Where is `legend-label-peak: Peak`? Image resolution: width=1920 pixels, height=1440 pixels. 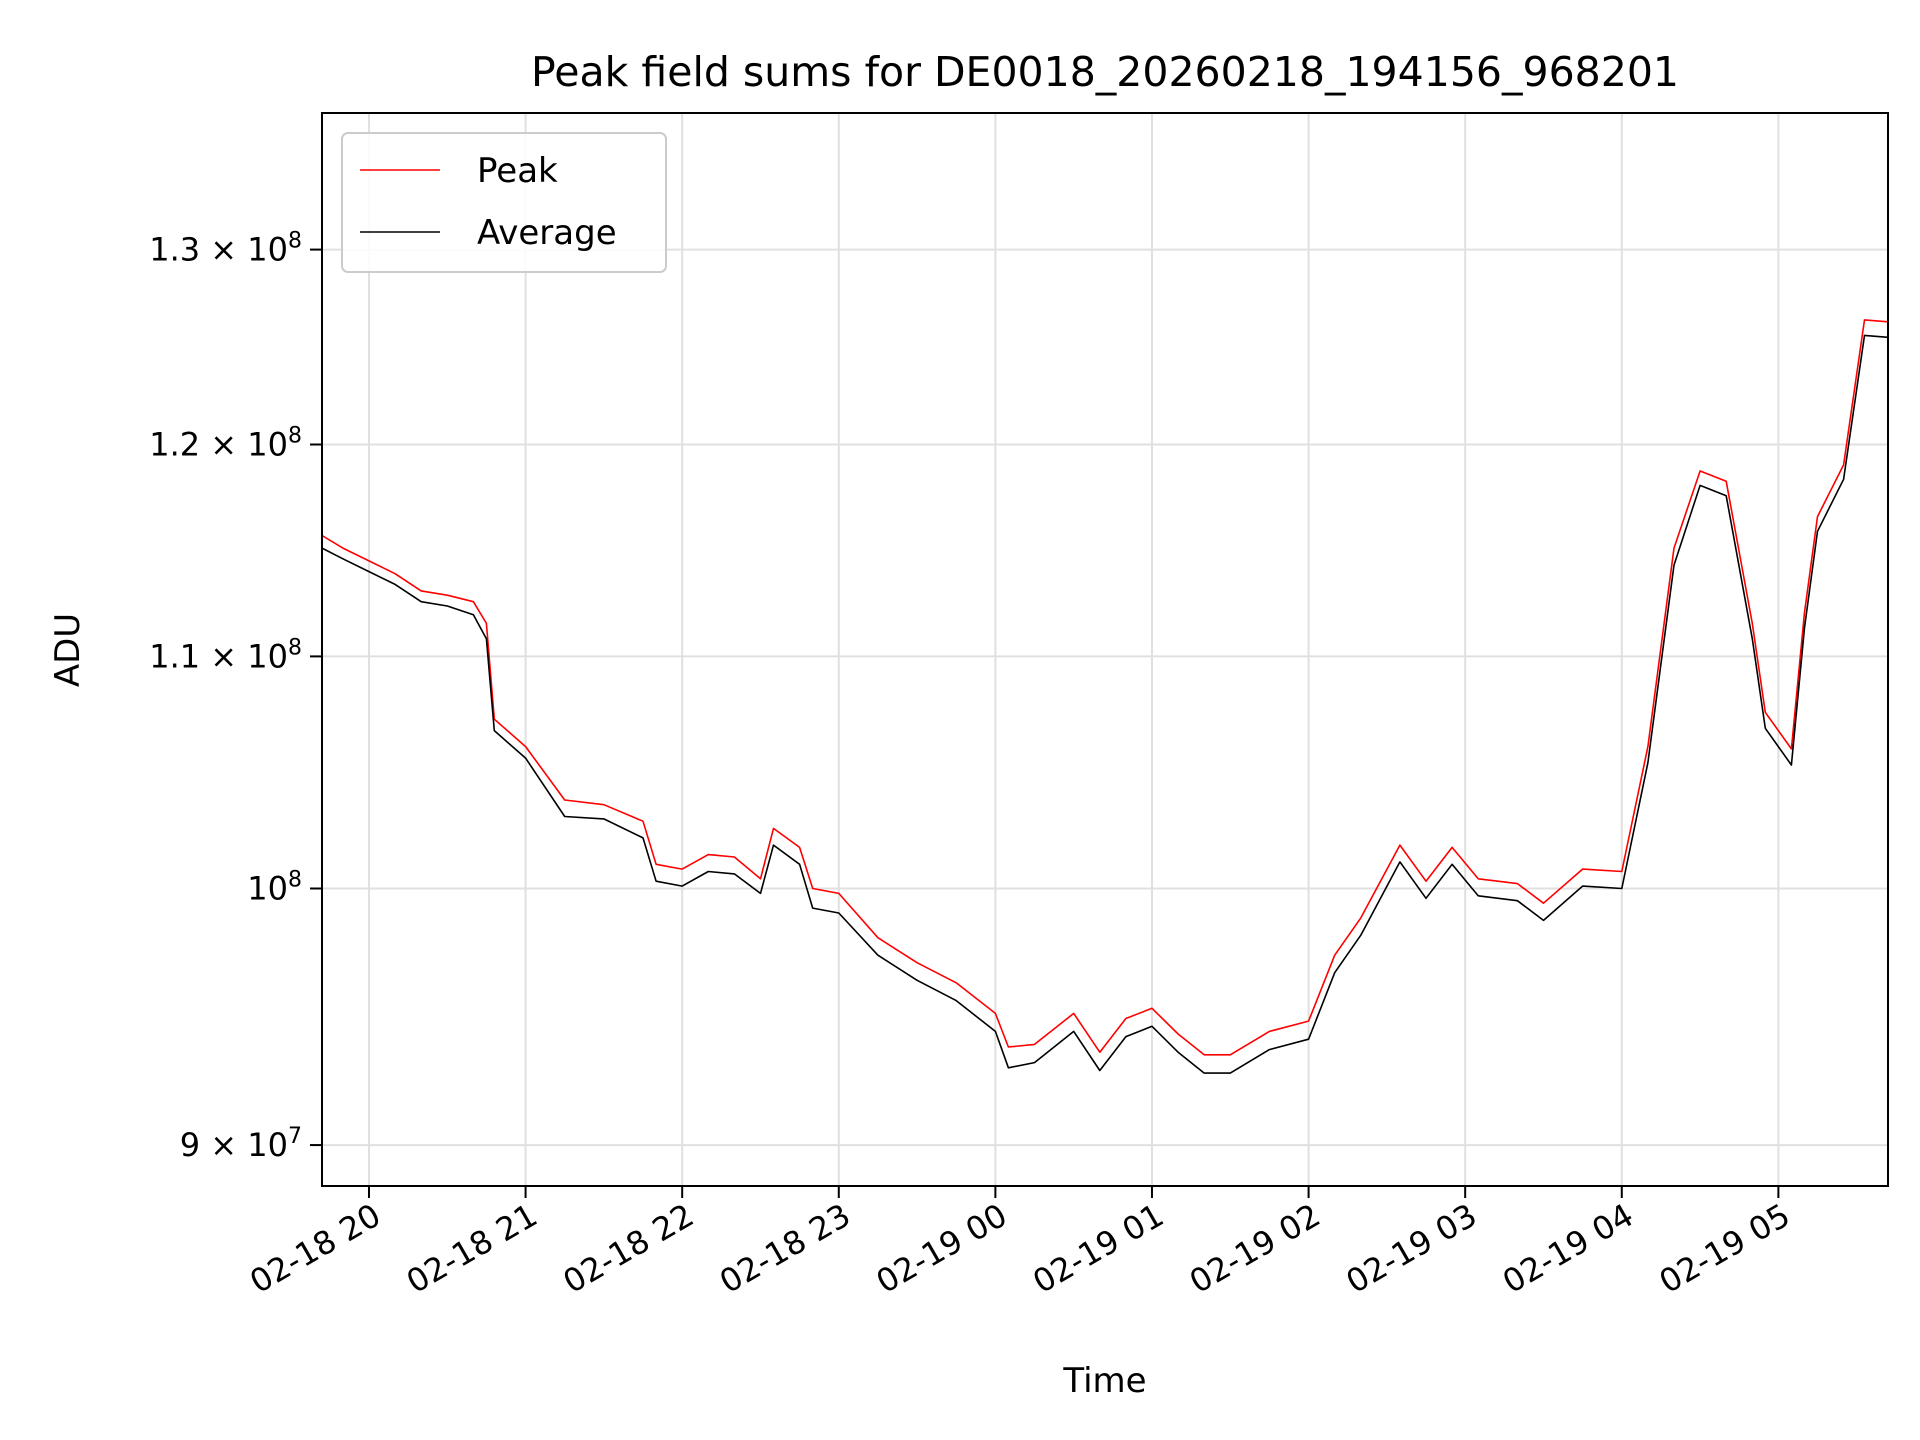
legend-label-peak: Peak is located at coordinates (517, 171).